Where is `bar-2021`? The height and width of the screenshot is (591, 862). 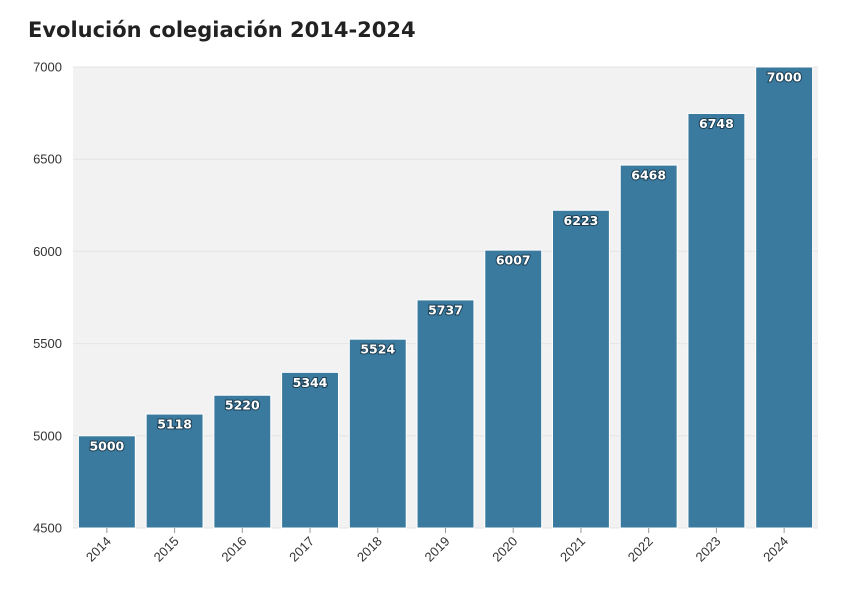
bar-2021 is located at coordinates (581, 369).